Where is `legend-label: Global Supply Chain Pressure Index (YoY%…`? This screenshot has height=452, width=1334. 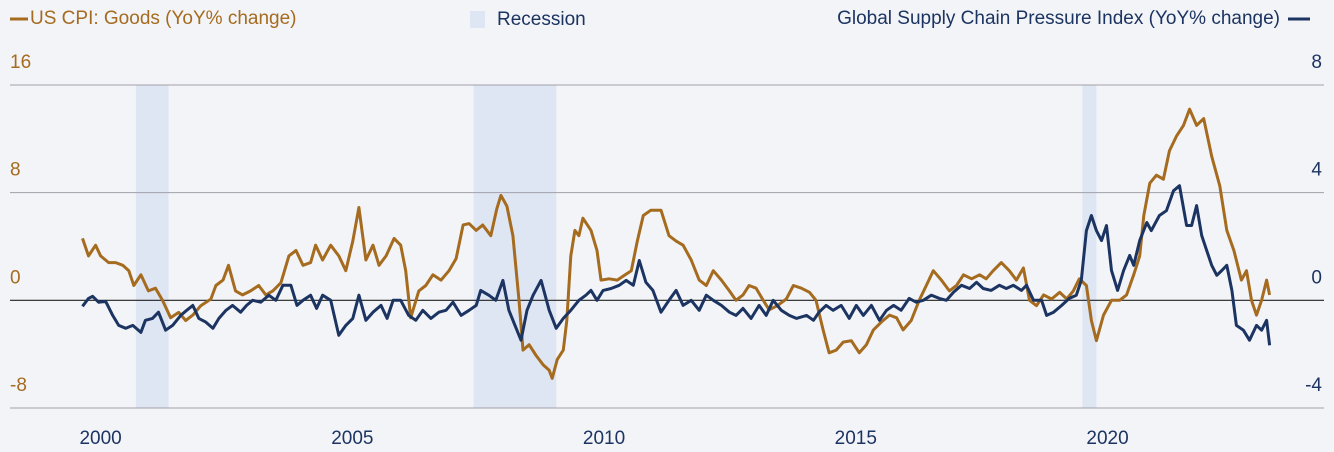
legend-label: Global Supply Chain Pressure Index (YoY%… is located at coordinates (1058, 18).